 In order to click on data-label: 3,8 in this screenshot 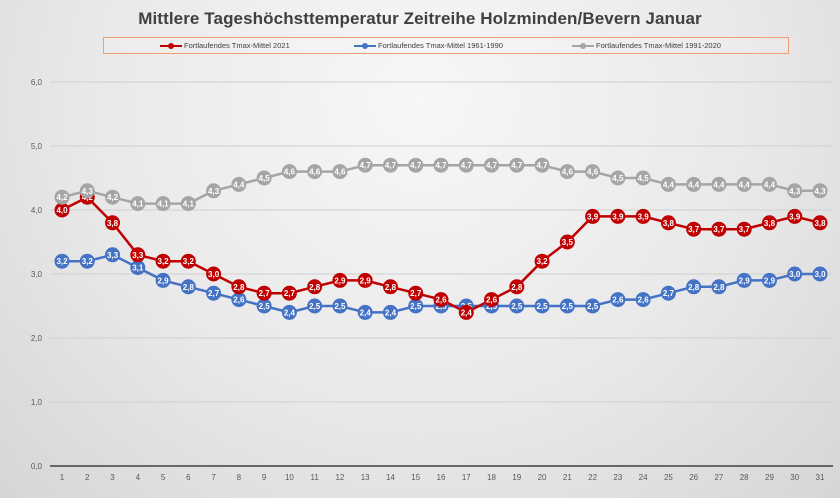, I will do `click(113, 223)`.